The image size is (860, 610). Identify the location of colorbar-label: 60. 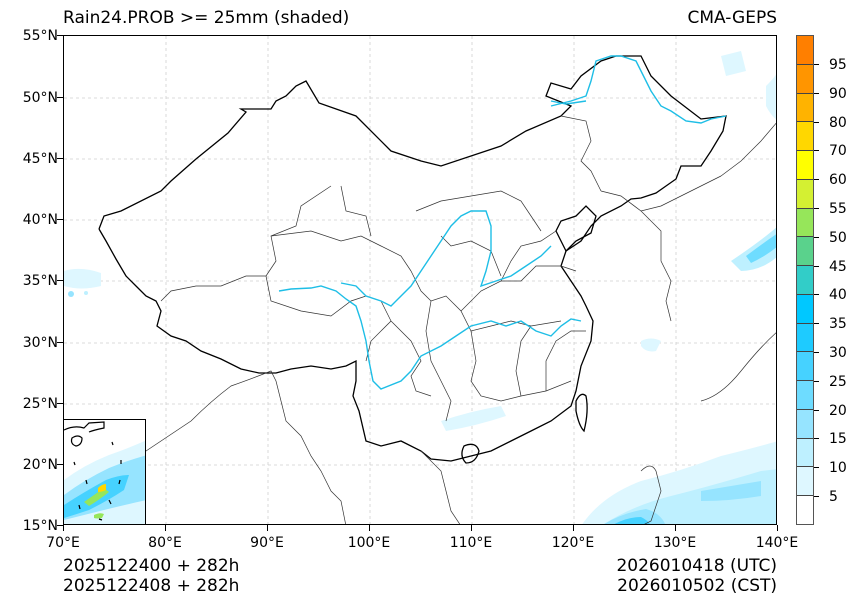
(838, 180).